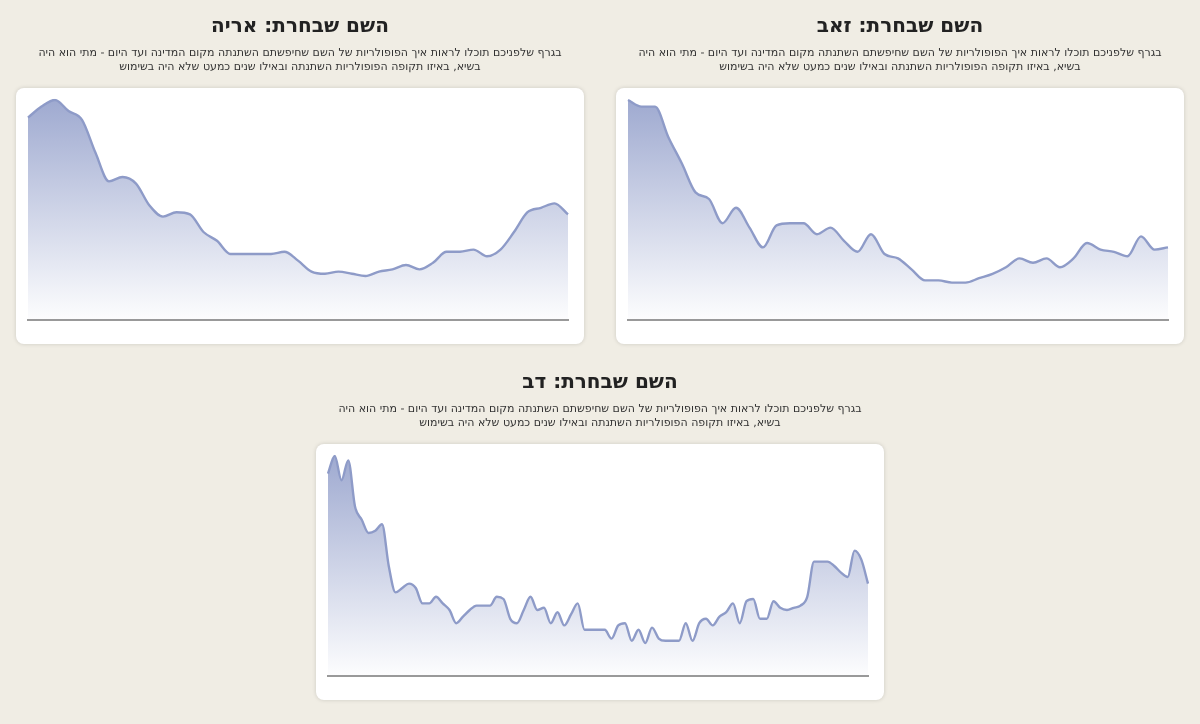  I want to click on chart-title: השם שבחרת: דב, so click(600, 383).